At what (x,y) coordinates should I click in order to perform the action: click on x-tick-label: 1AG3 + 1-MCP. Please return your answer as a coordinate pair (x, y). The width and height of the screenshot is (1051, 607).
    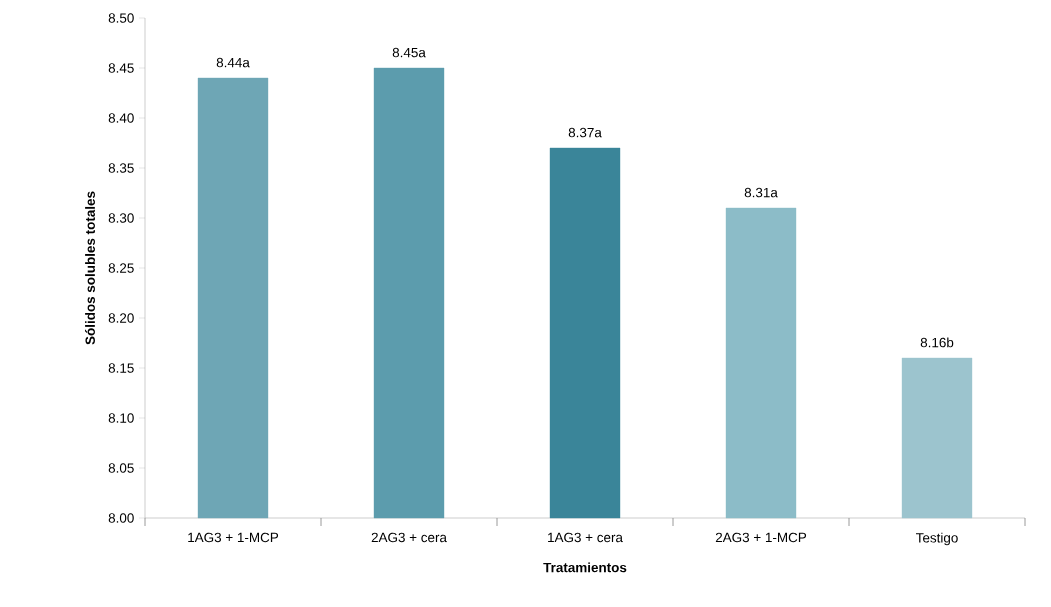
    Looking at the image, I should click on (233, 537).